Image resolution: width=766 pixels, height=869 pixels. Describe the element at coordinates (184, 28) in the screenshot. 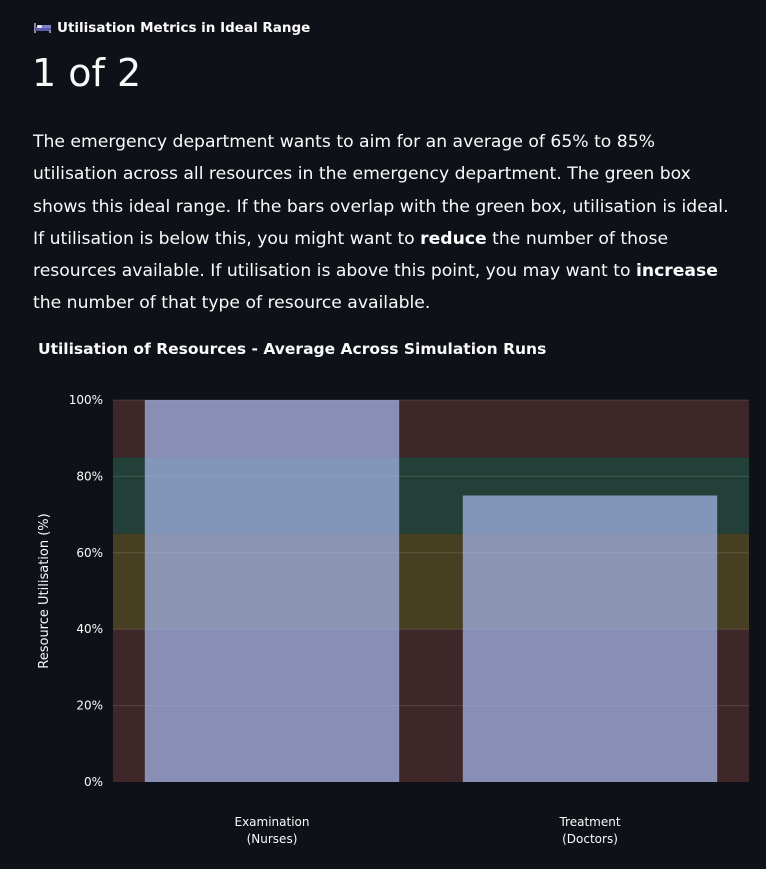

I see `metric-label-text: Utilisation Metrics in Ideal Range` at that location.